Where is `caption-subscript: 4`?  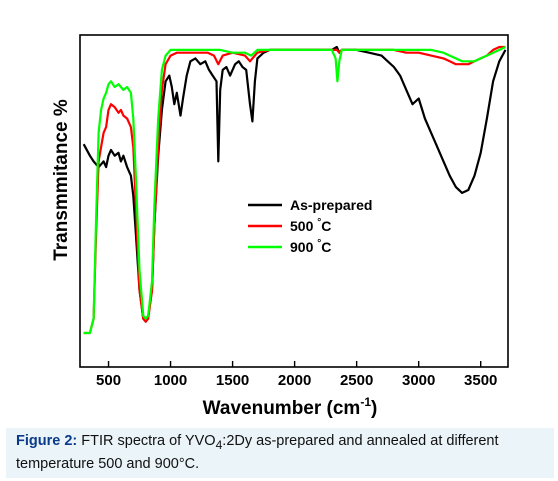 caption-subscript: 4 is located at coordinates (219, 444).